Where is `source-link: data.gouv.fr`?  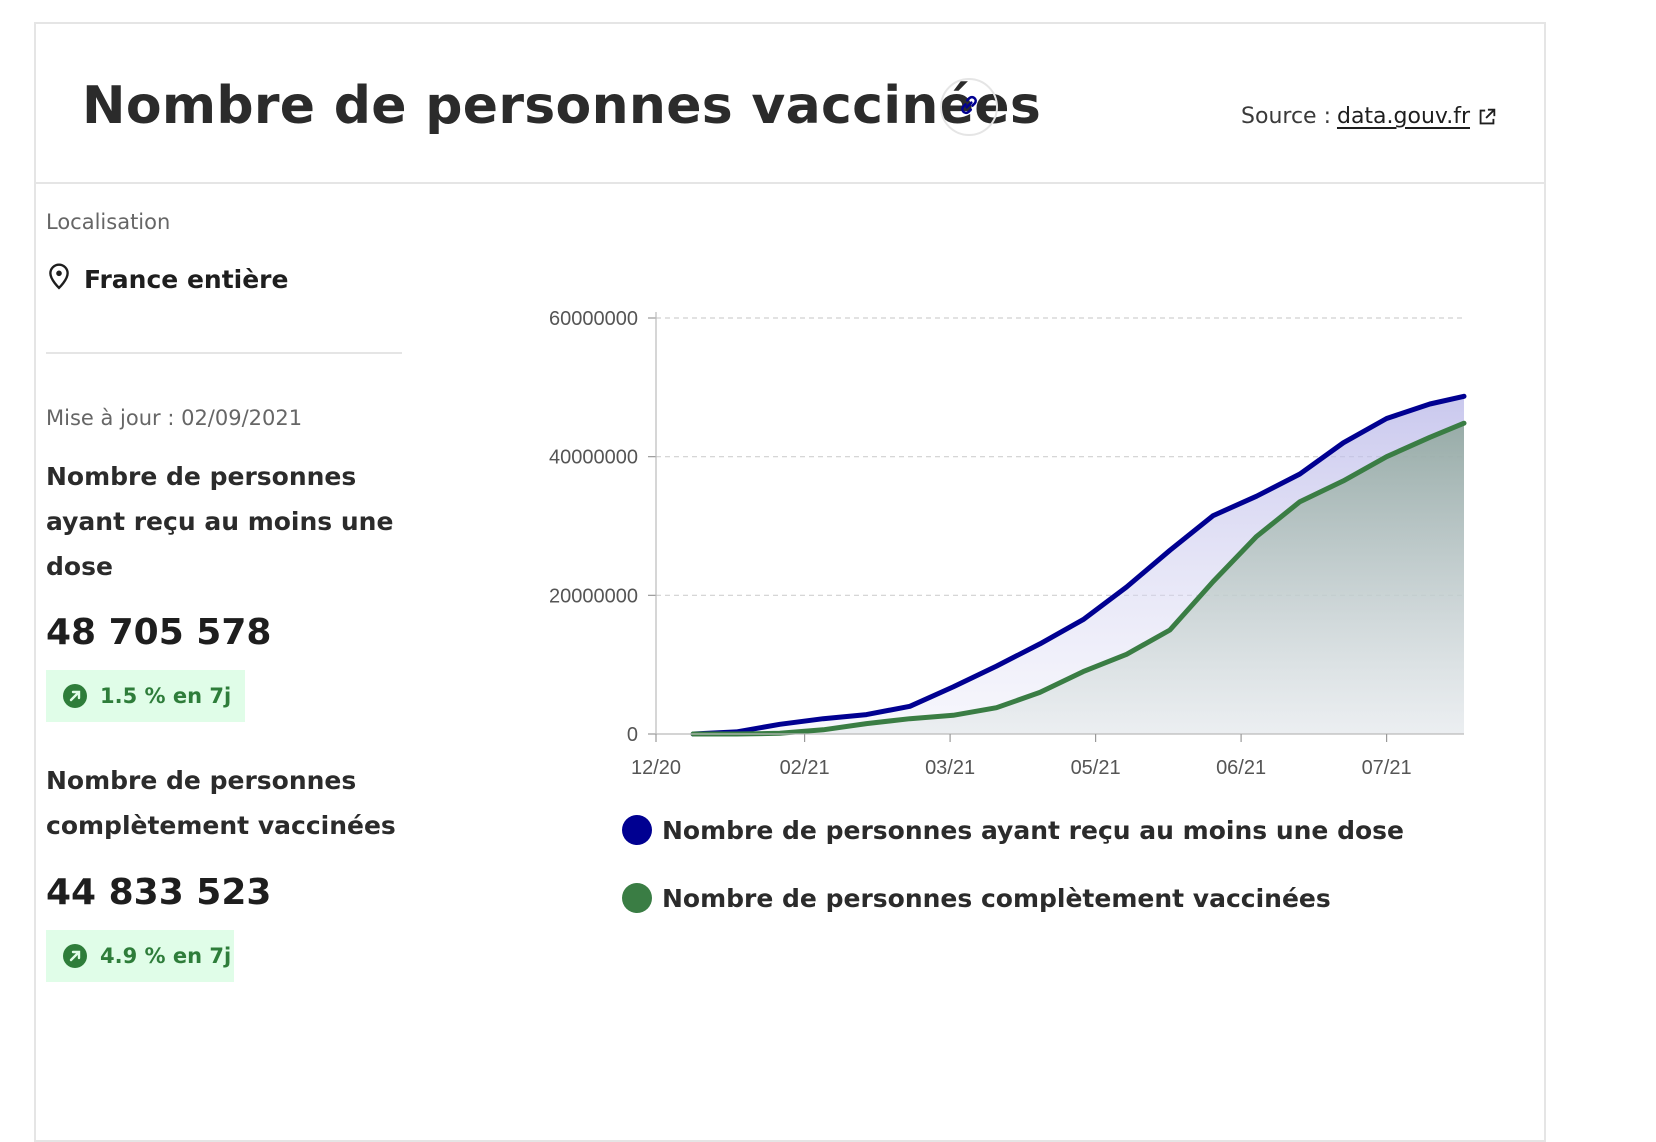
source-link: data.gouv.fr is located at coordinates (1403, 116).